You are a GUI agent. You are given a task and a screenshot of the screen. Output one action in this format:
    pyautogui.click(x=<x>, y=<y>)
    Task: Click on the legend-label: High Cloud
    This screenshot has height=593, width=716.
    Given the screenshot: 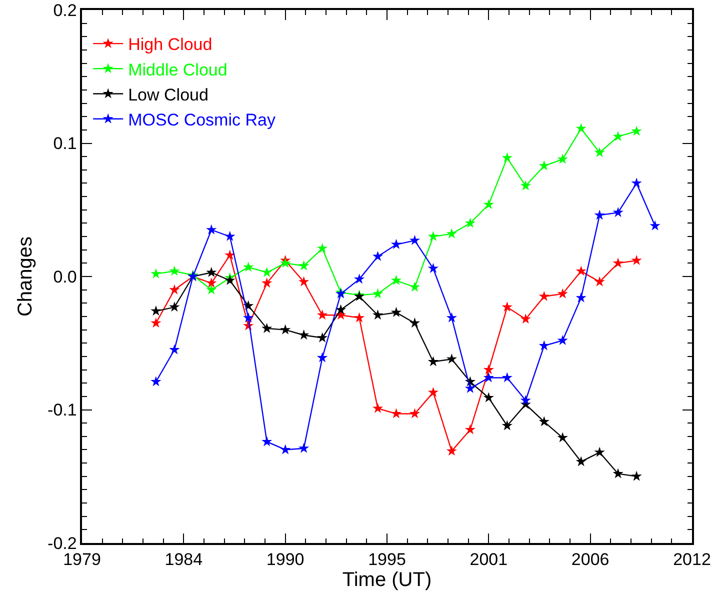 What is the action you would take?
    pyautogui.click(x=170, y=44)
    